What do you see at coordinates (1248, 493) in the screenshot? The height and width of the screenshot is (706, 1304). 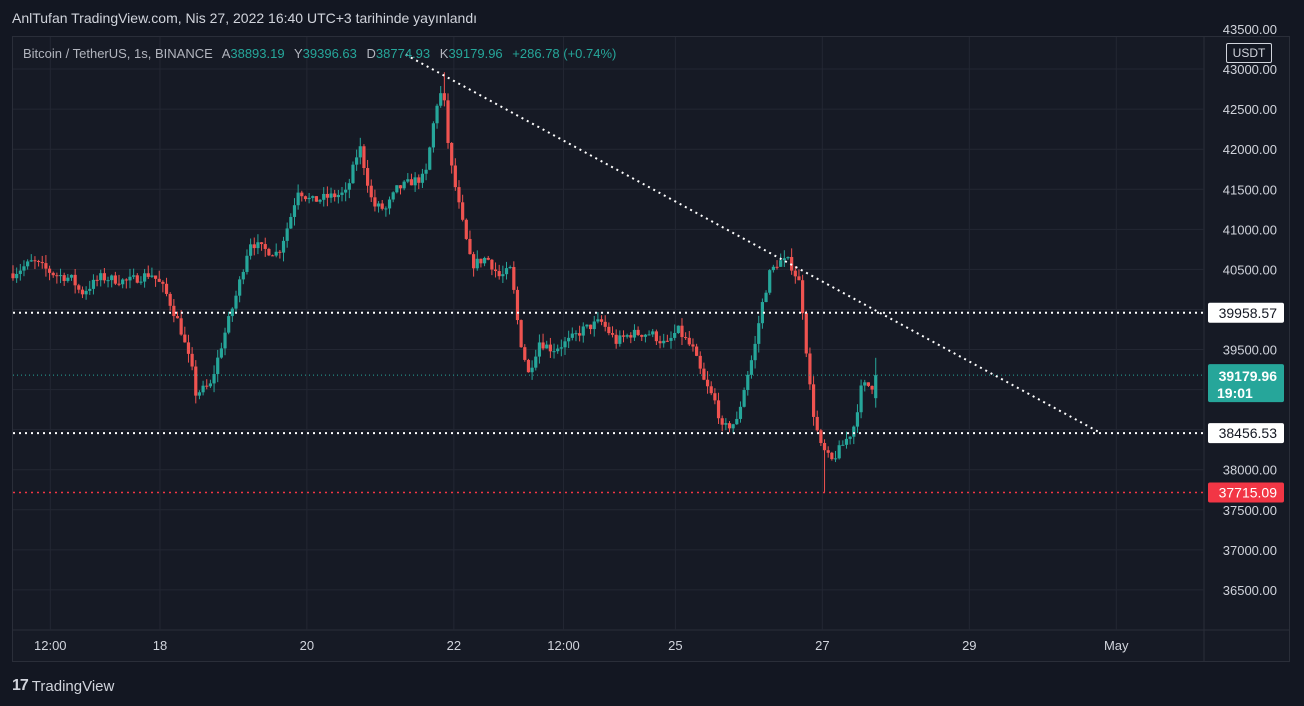 I see `level-badge-text: 37715.09` at bounding box center [1248, 493].